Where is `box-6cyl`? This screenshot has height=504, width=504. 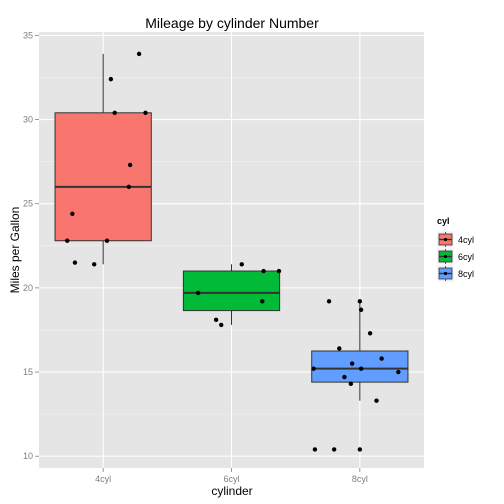
box-6cyl is located at coordinates (231, 291).